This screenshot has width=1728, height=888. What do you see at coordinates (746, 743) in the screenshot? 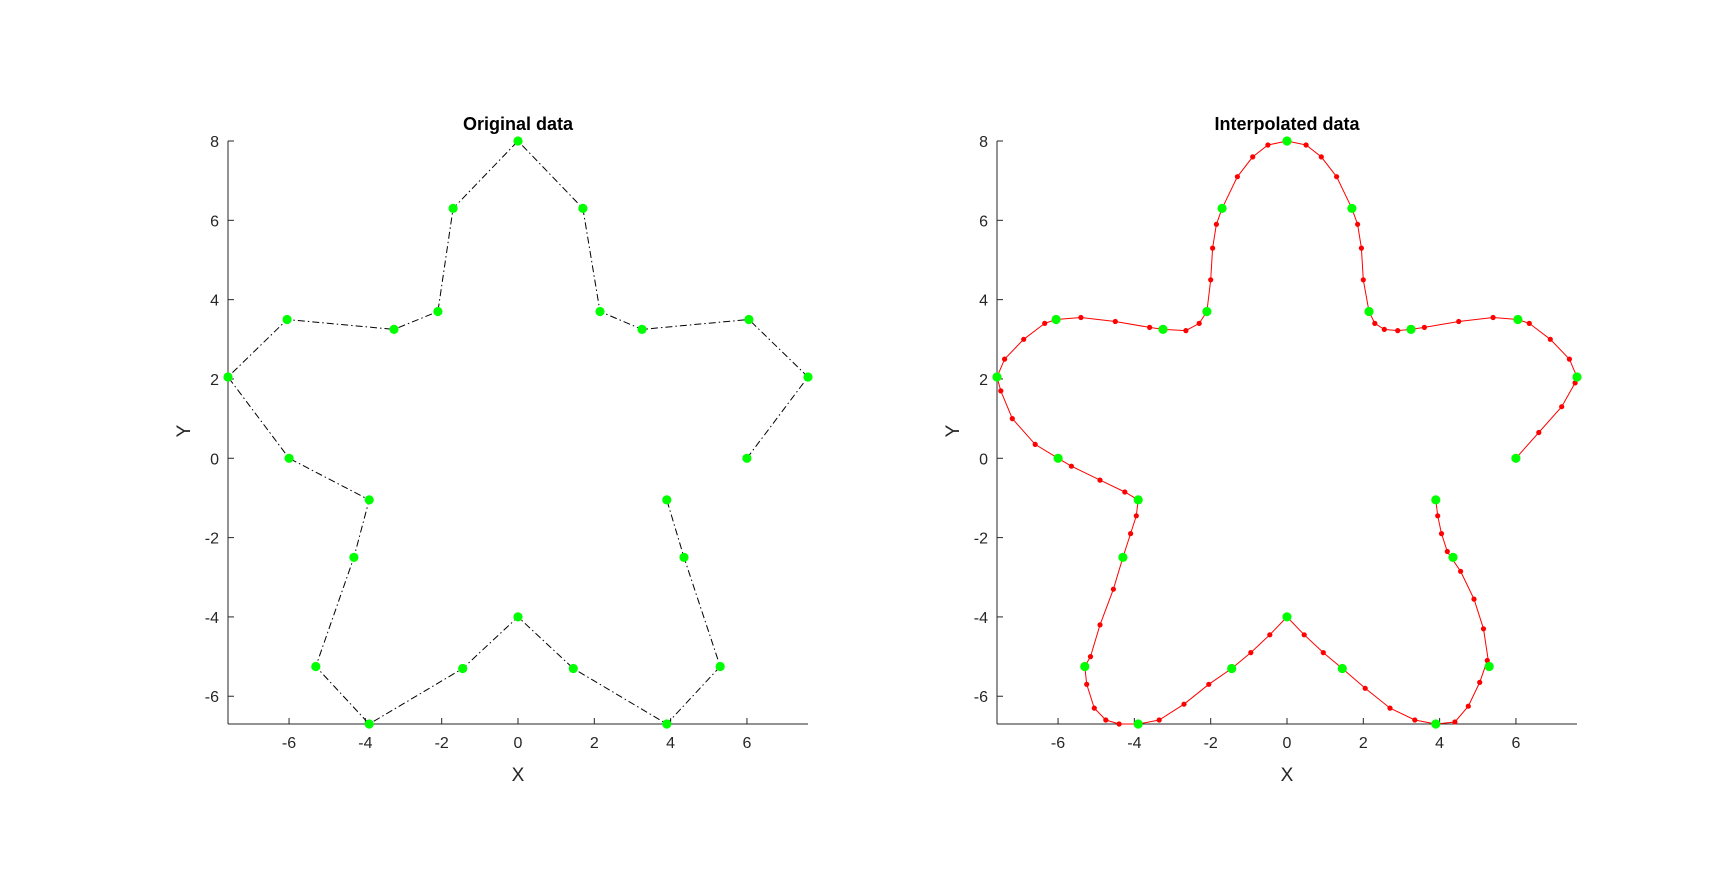
I see `original-x-tick-label: 6` at bounding box center [746, 743].